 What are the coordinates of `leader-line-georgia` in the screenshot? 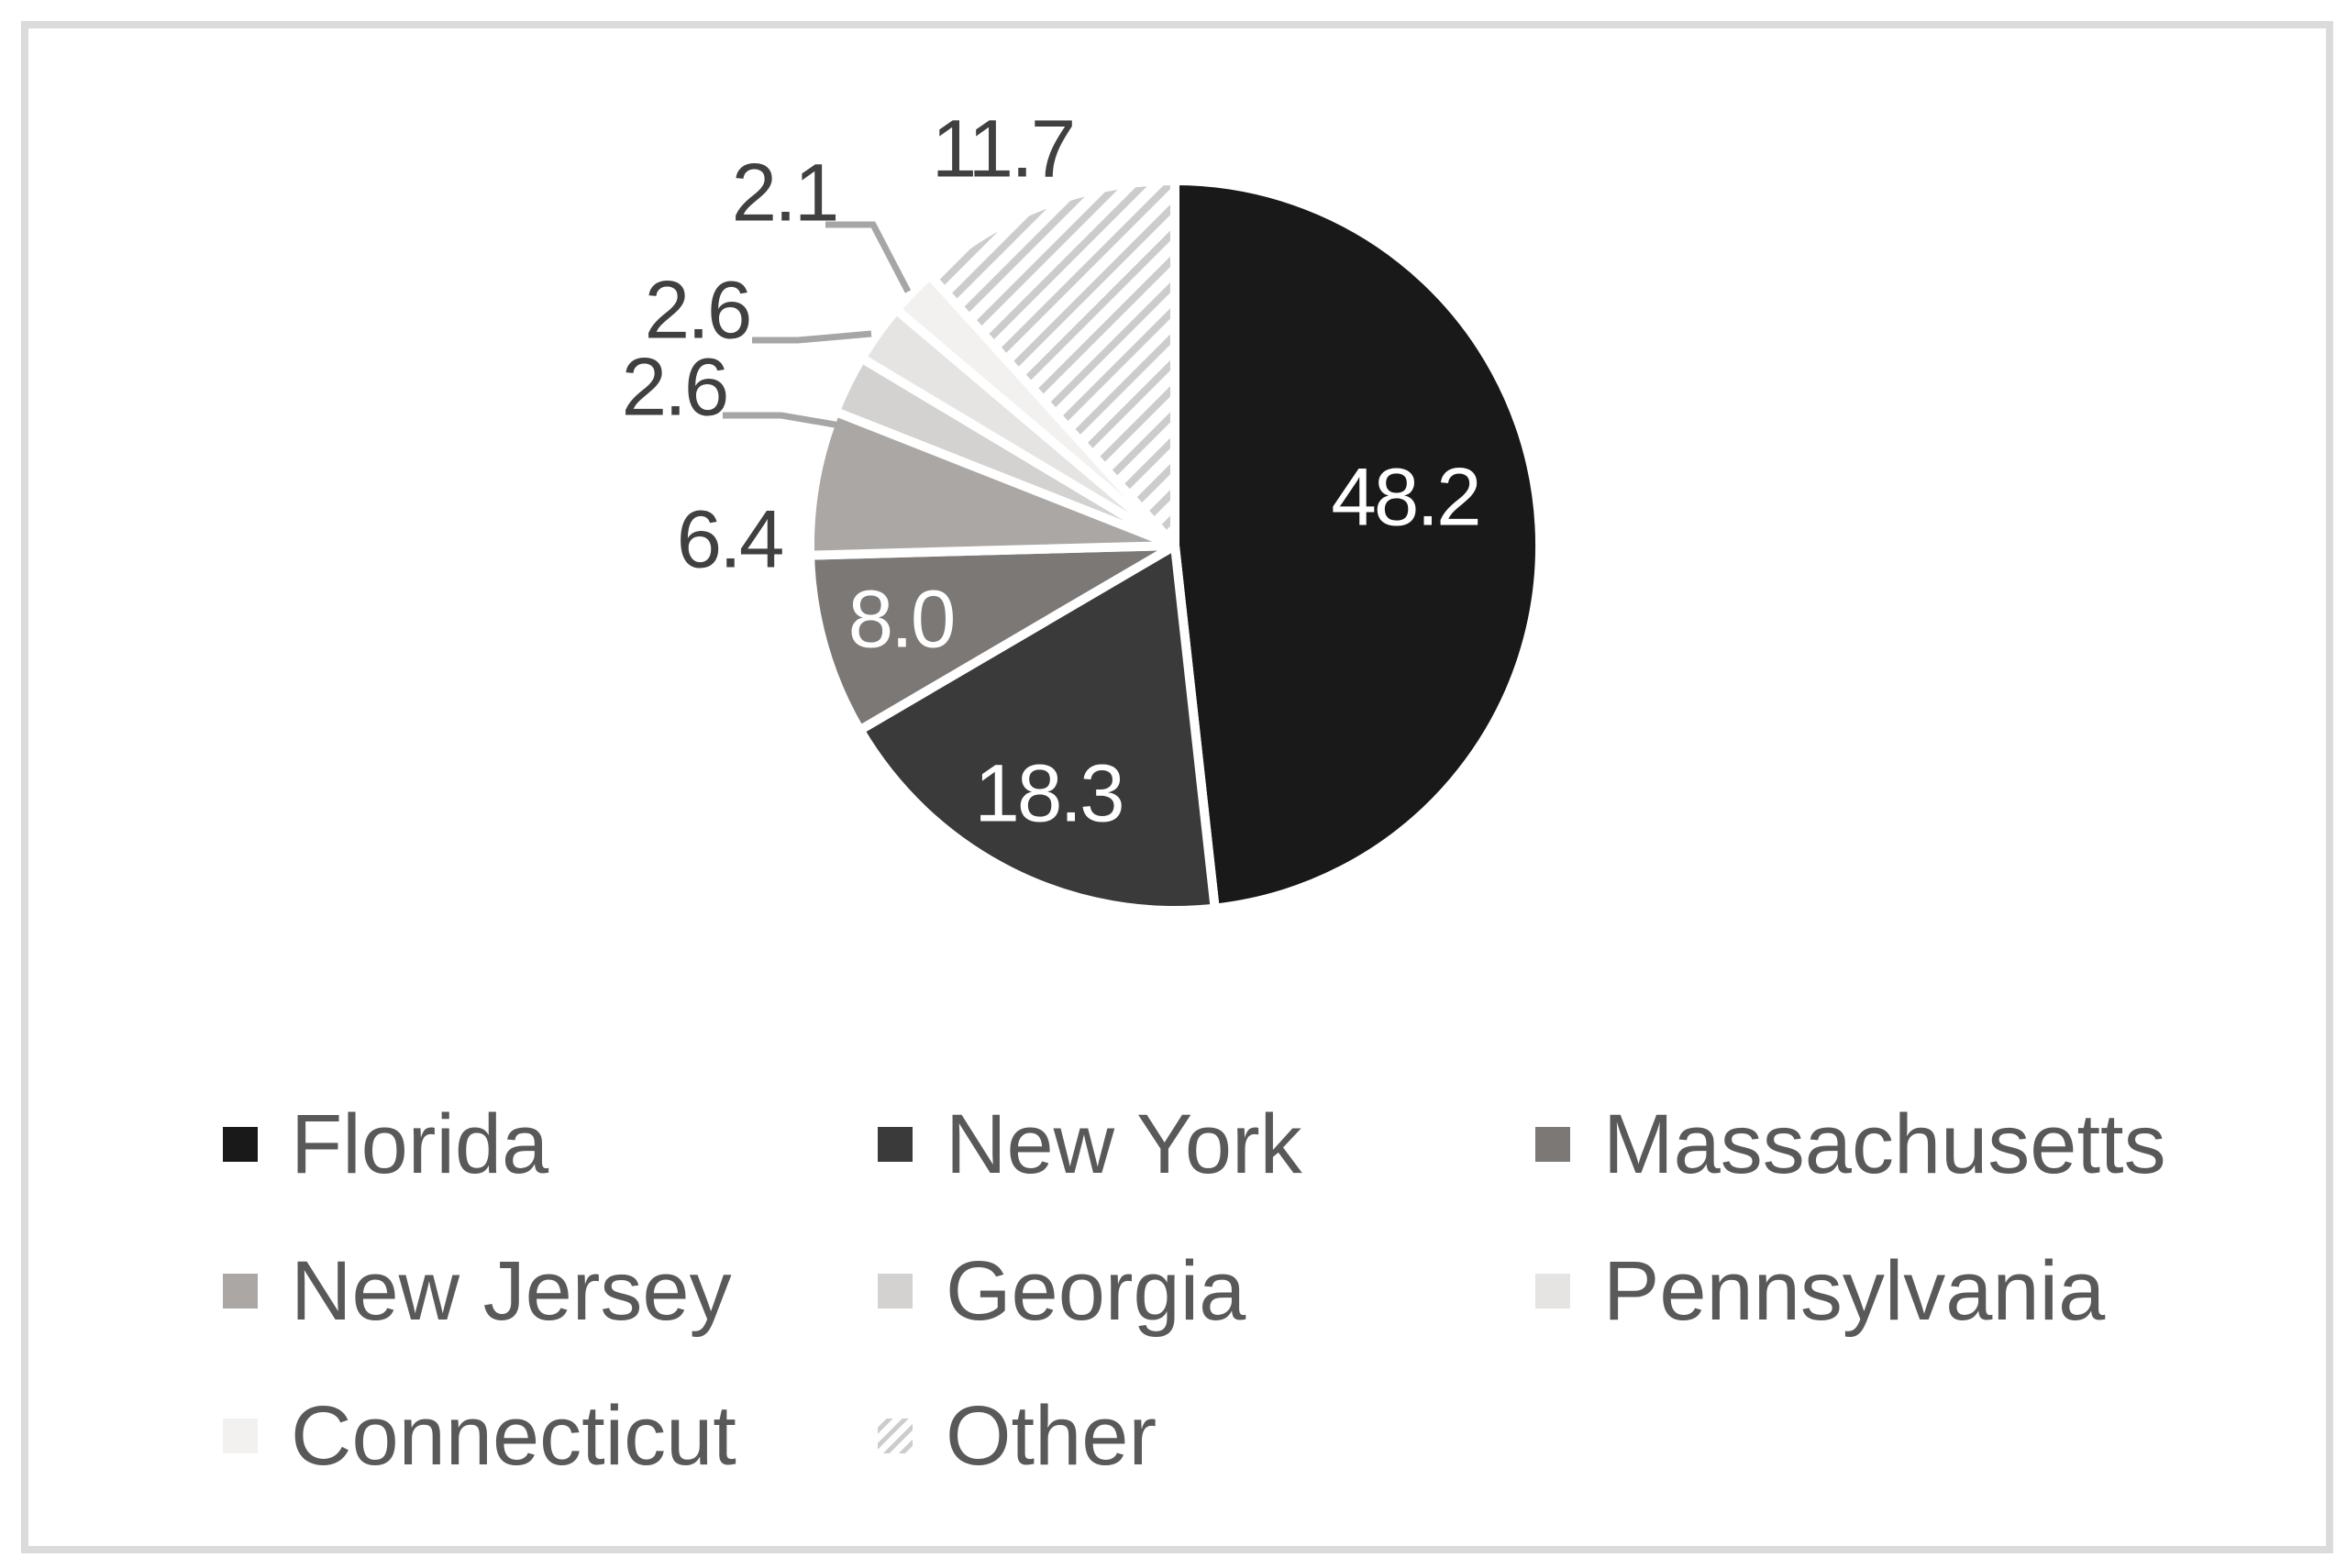 It's located at (782, 421).